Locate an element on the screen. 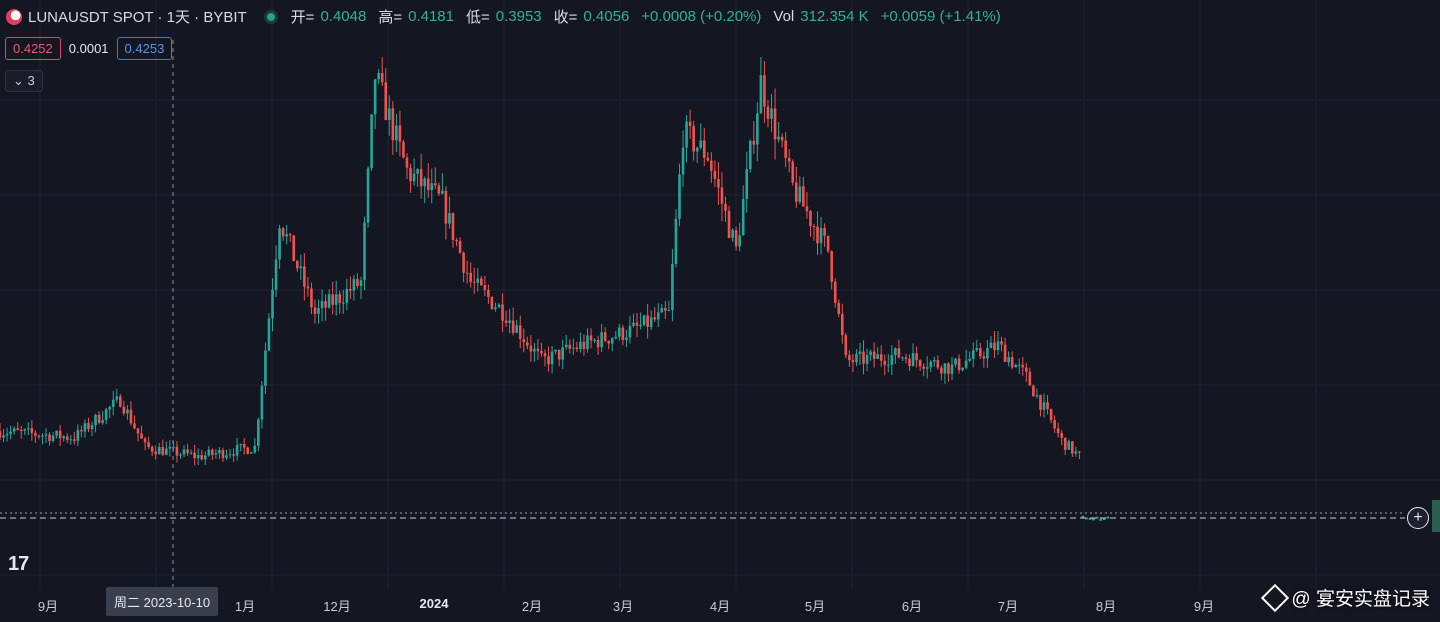 The image size is (1440, 622). symbol-title: LUNAUSDT SPOT · 1天 · BYBIT is located at coordinates (137, 17).